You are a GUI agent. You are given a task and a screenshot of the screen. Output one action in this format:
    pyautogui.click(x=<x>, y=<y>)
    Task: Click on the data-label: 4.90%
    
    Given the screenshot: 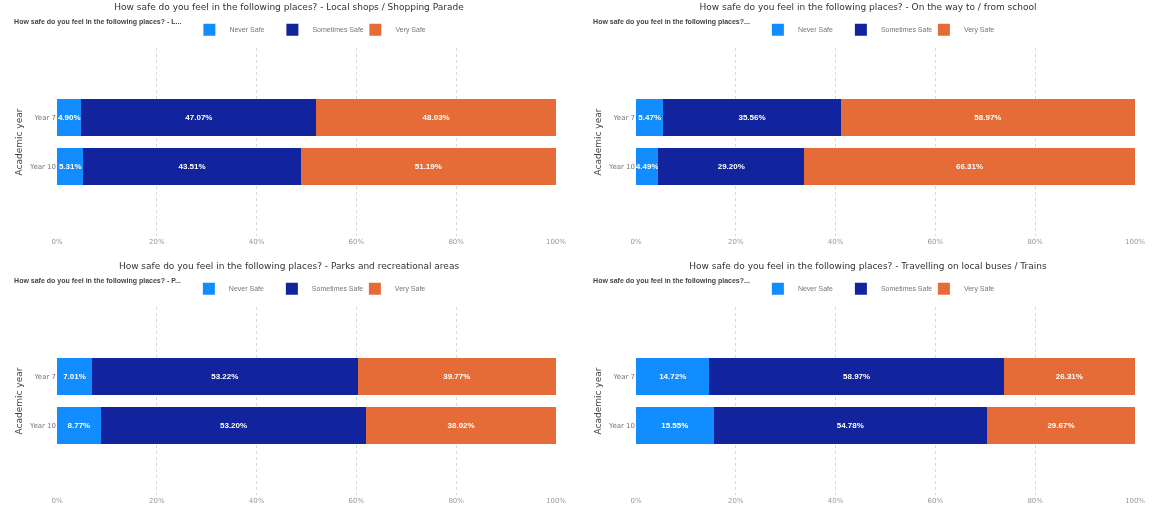 What is the action you would take?
    pyautogui.click(x=69, y=117)
    